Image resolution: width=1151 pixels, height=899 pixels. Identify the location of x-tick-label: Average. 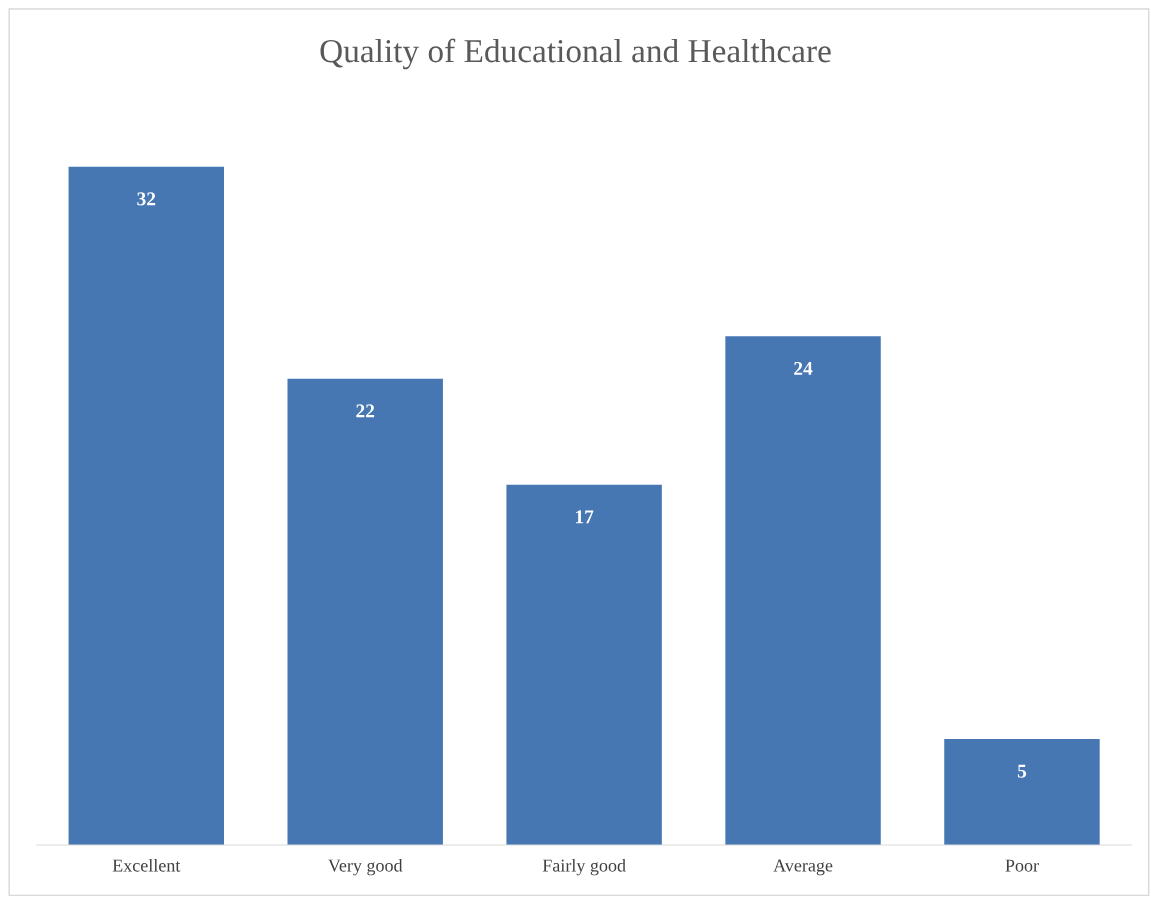
(803, 867).